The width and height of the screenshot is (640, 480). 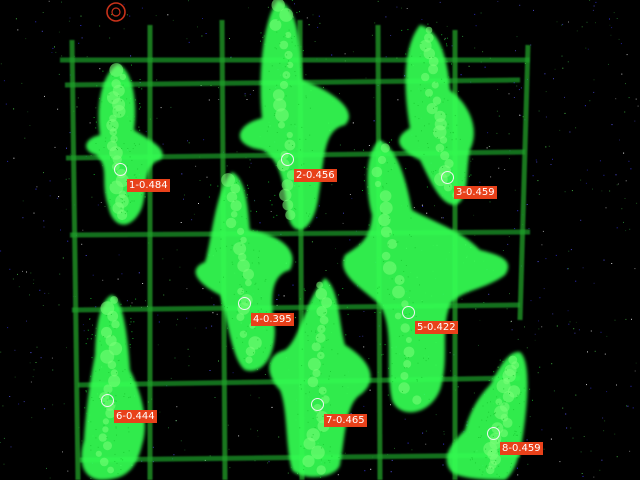 I want to click on plant-1-marker, so click(x=120, y=169).